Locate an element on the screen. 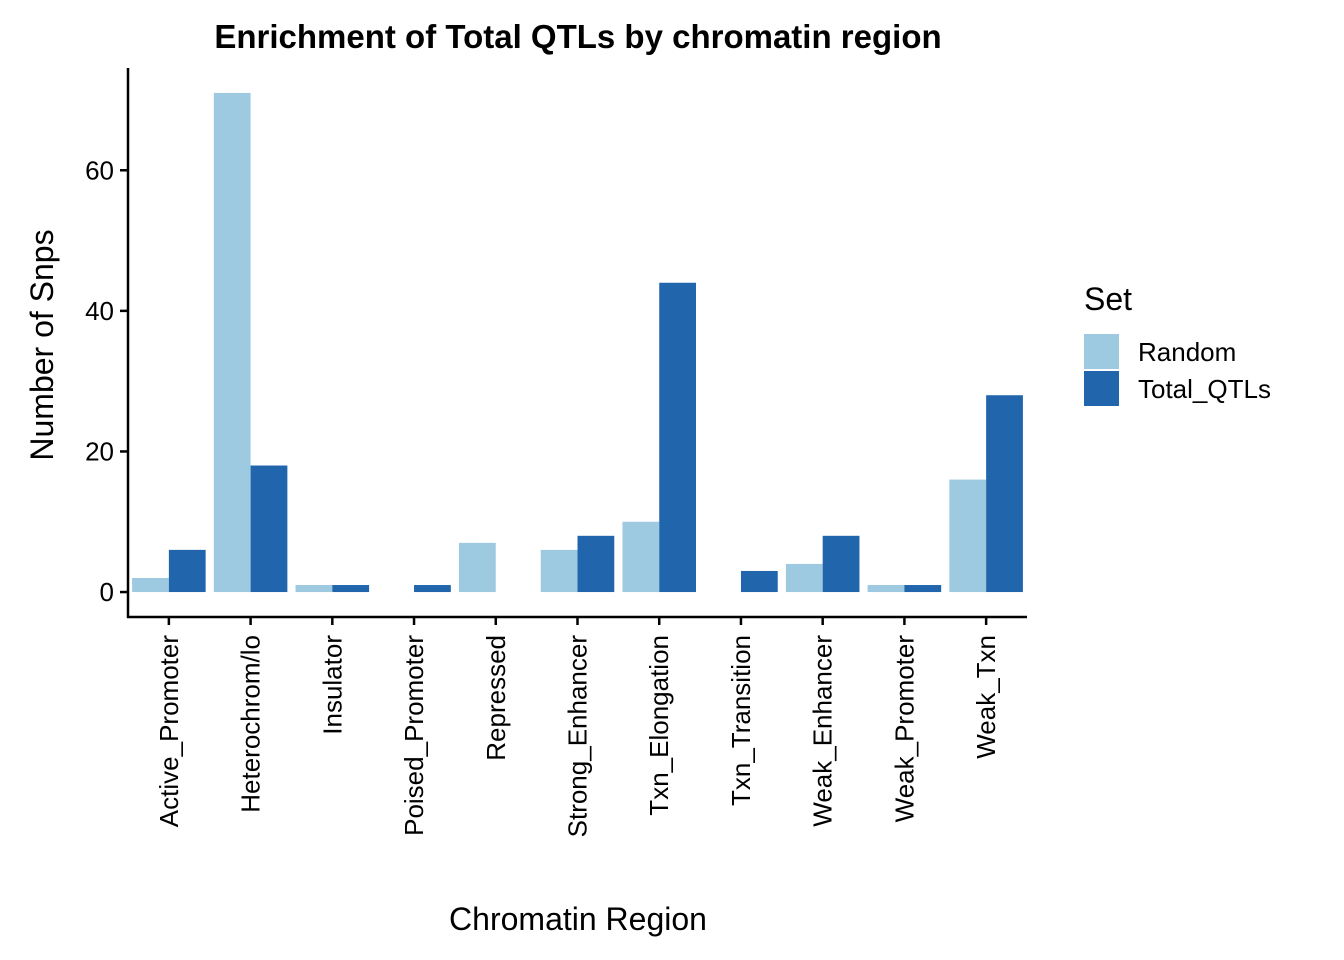 The image size is (1344, 960). y-tick-label: 0 is located at coordinates (107, 592).